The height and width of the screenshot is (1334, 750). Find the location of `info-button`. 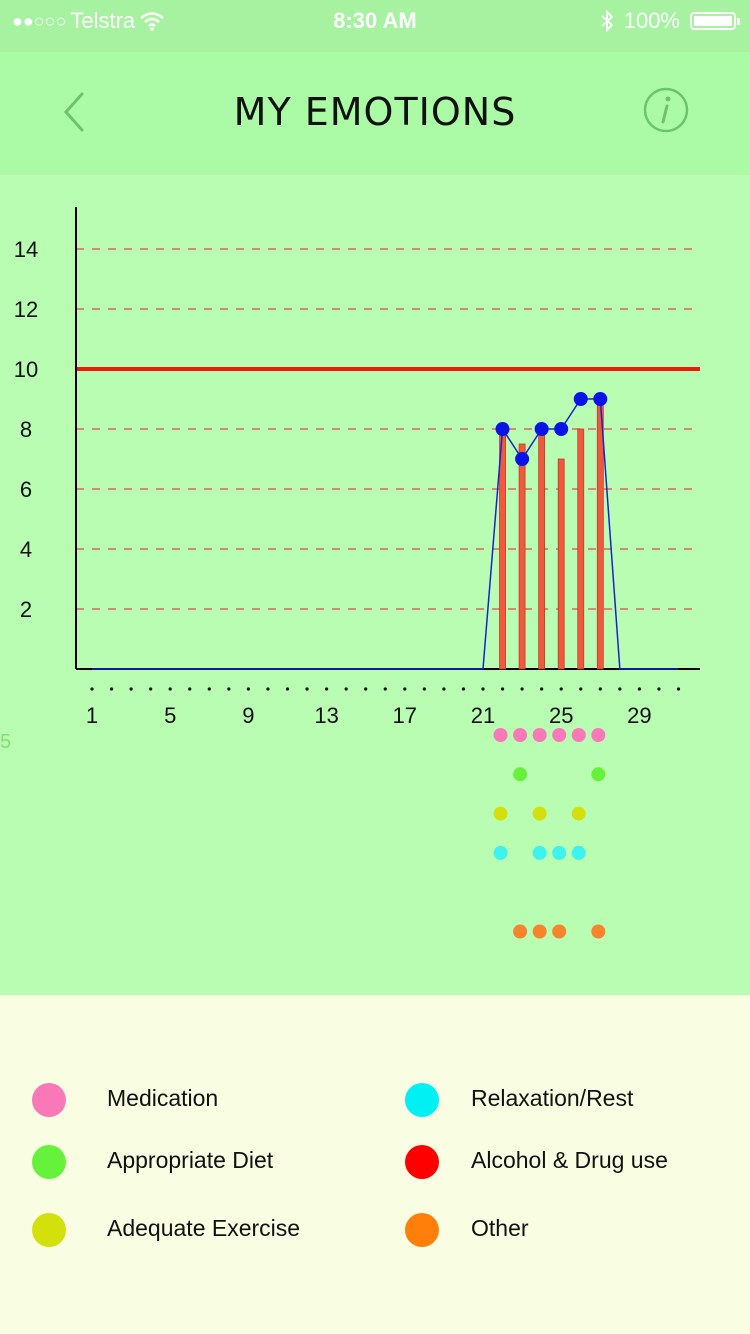

info-button is located at coordinates (666, 110).